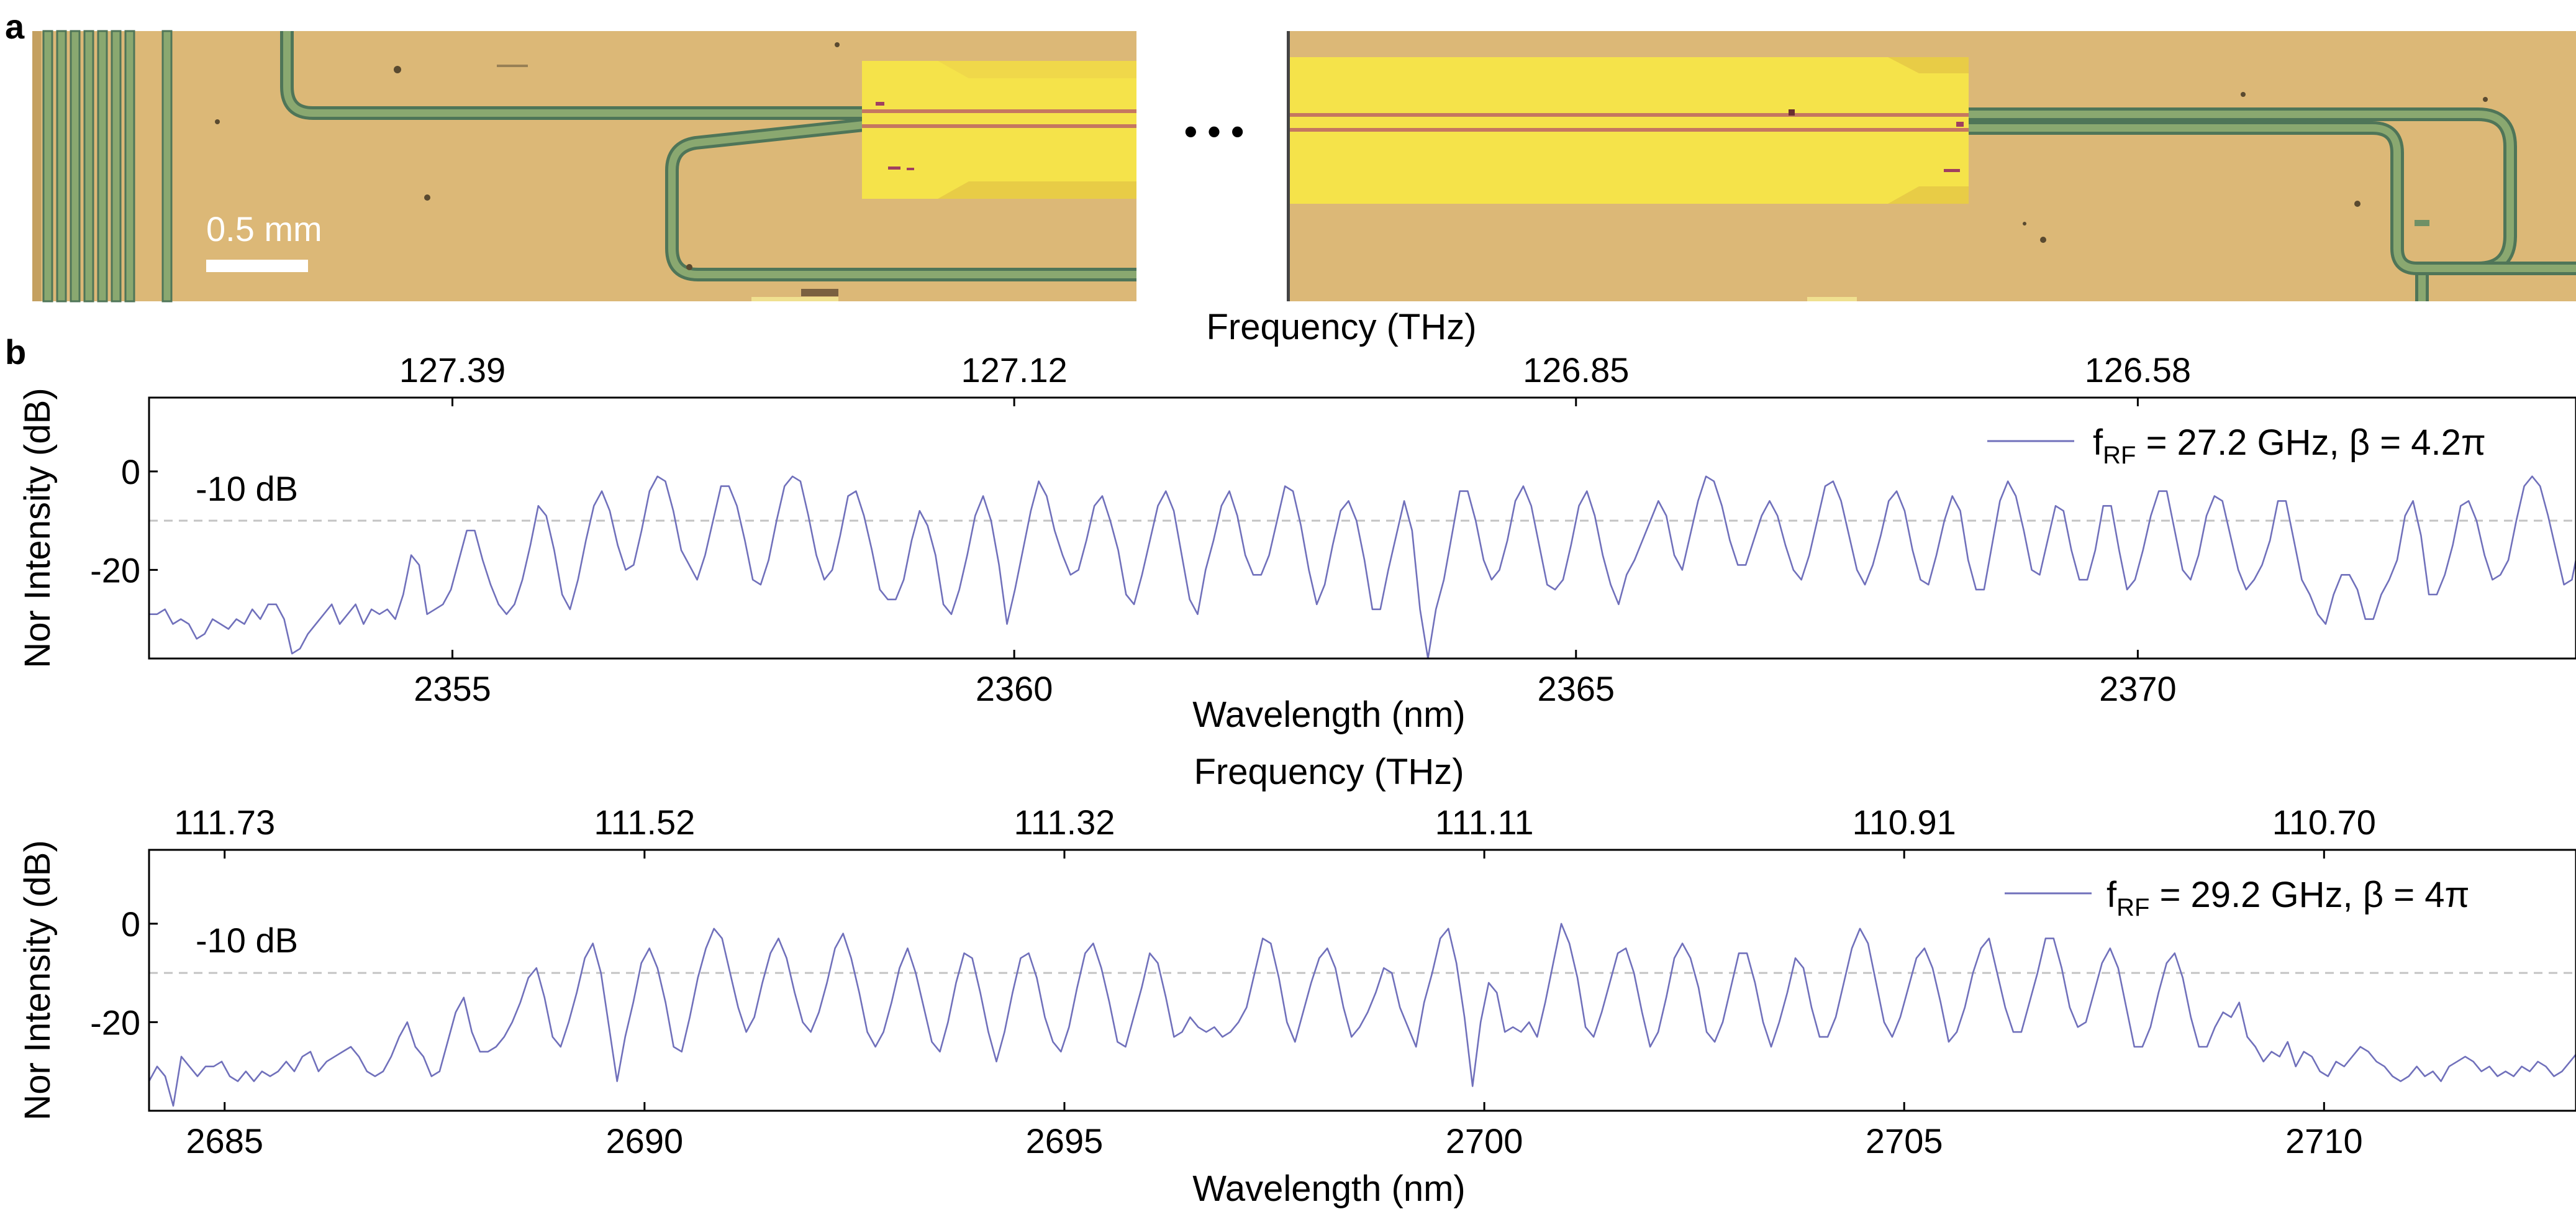 This screenshot has width=2576, height=1217. What do you see at coordinates (2309, 895) in the screenshot?
I see `chart-bottom-legend-rest: = 29.2 GHz, β = 4π` at bounding box center [2309, 895].